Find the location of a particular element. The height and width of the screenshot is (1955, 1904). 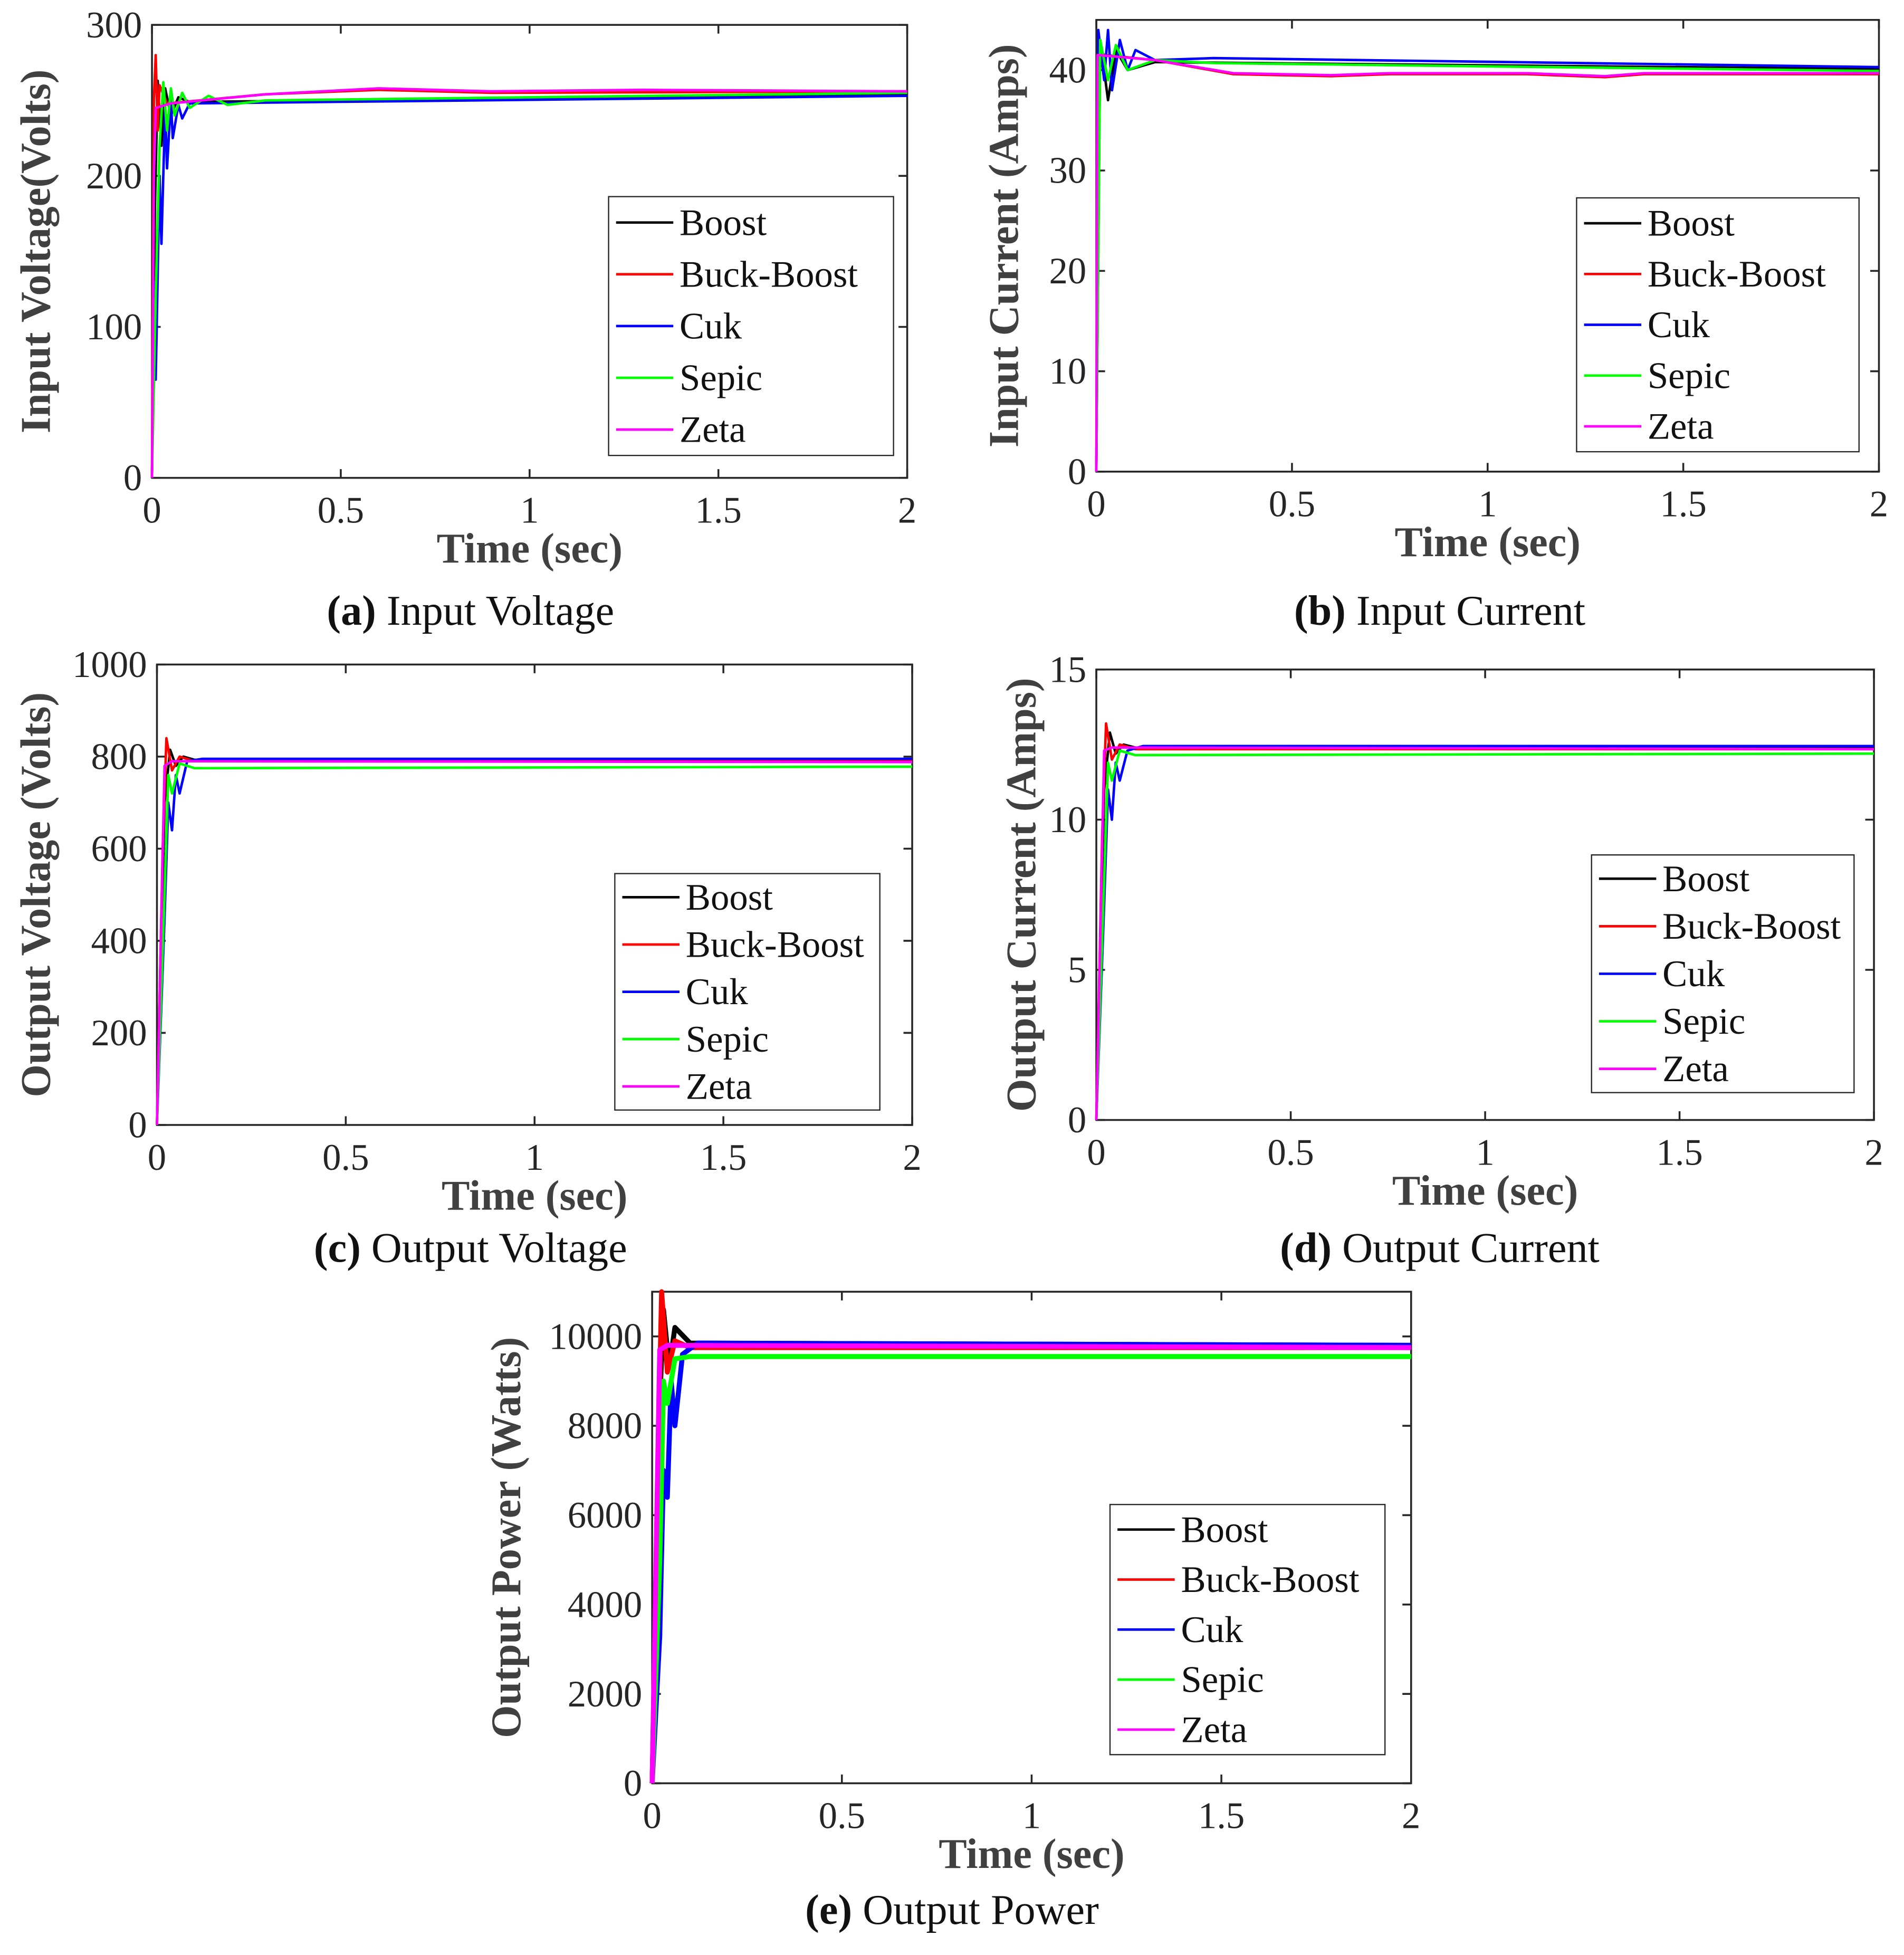

caption-letter: (b) is located at coordinates (1320, 611).